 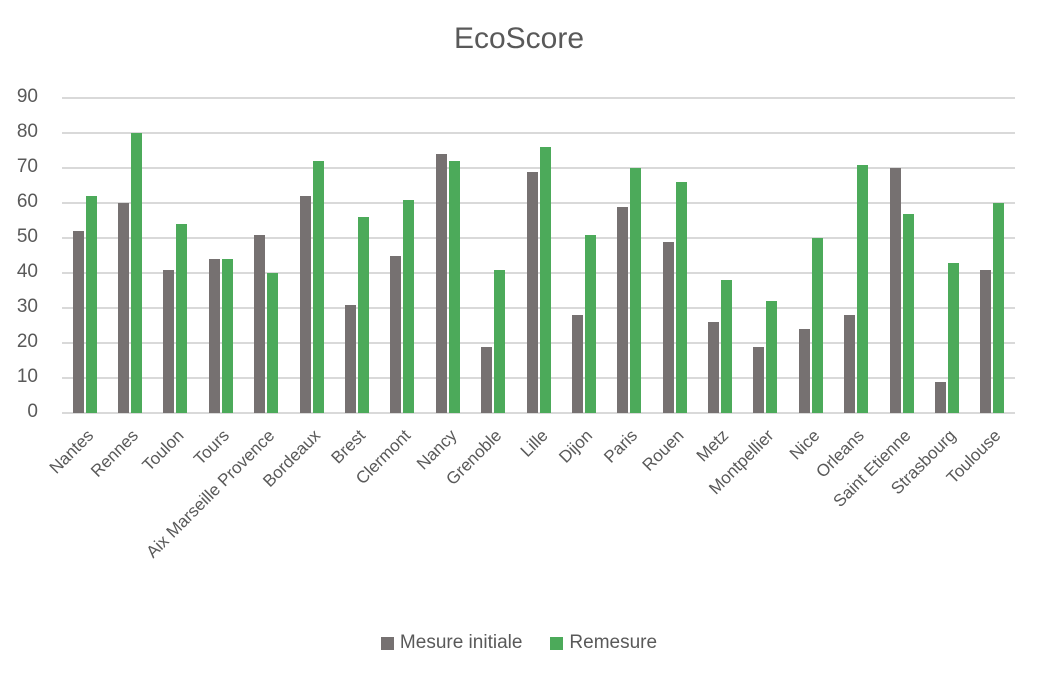 I want to click on y-tick-label: 60, so click(x=27, y=201).